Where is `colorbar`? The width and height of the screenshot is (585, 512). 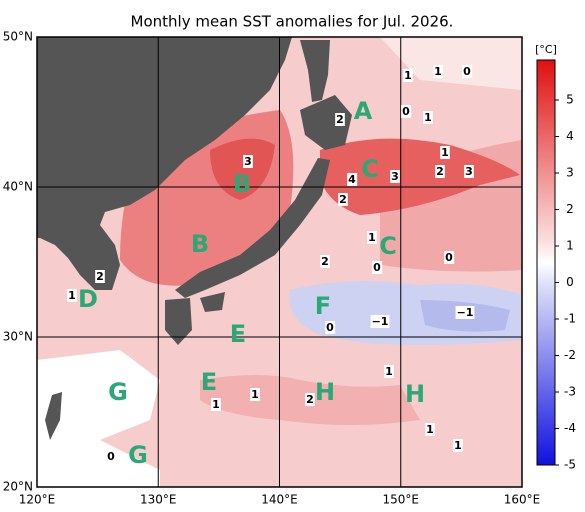
colorbar is located at coordinates (546, 262).